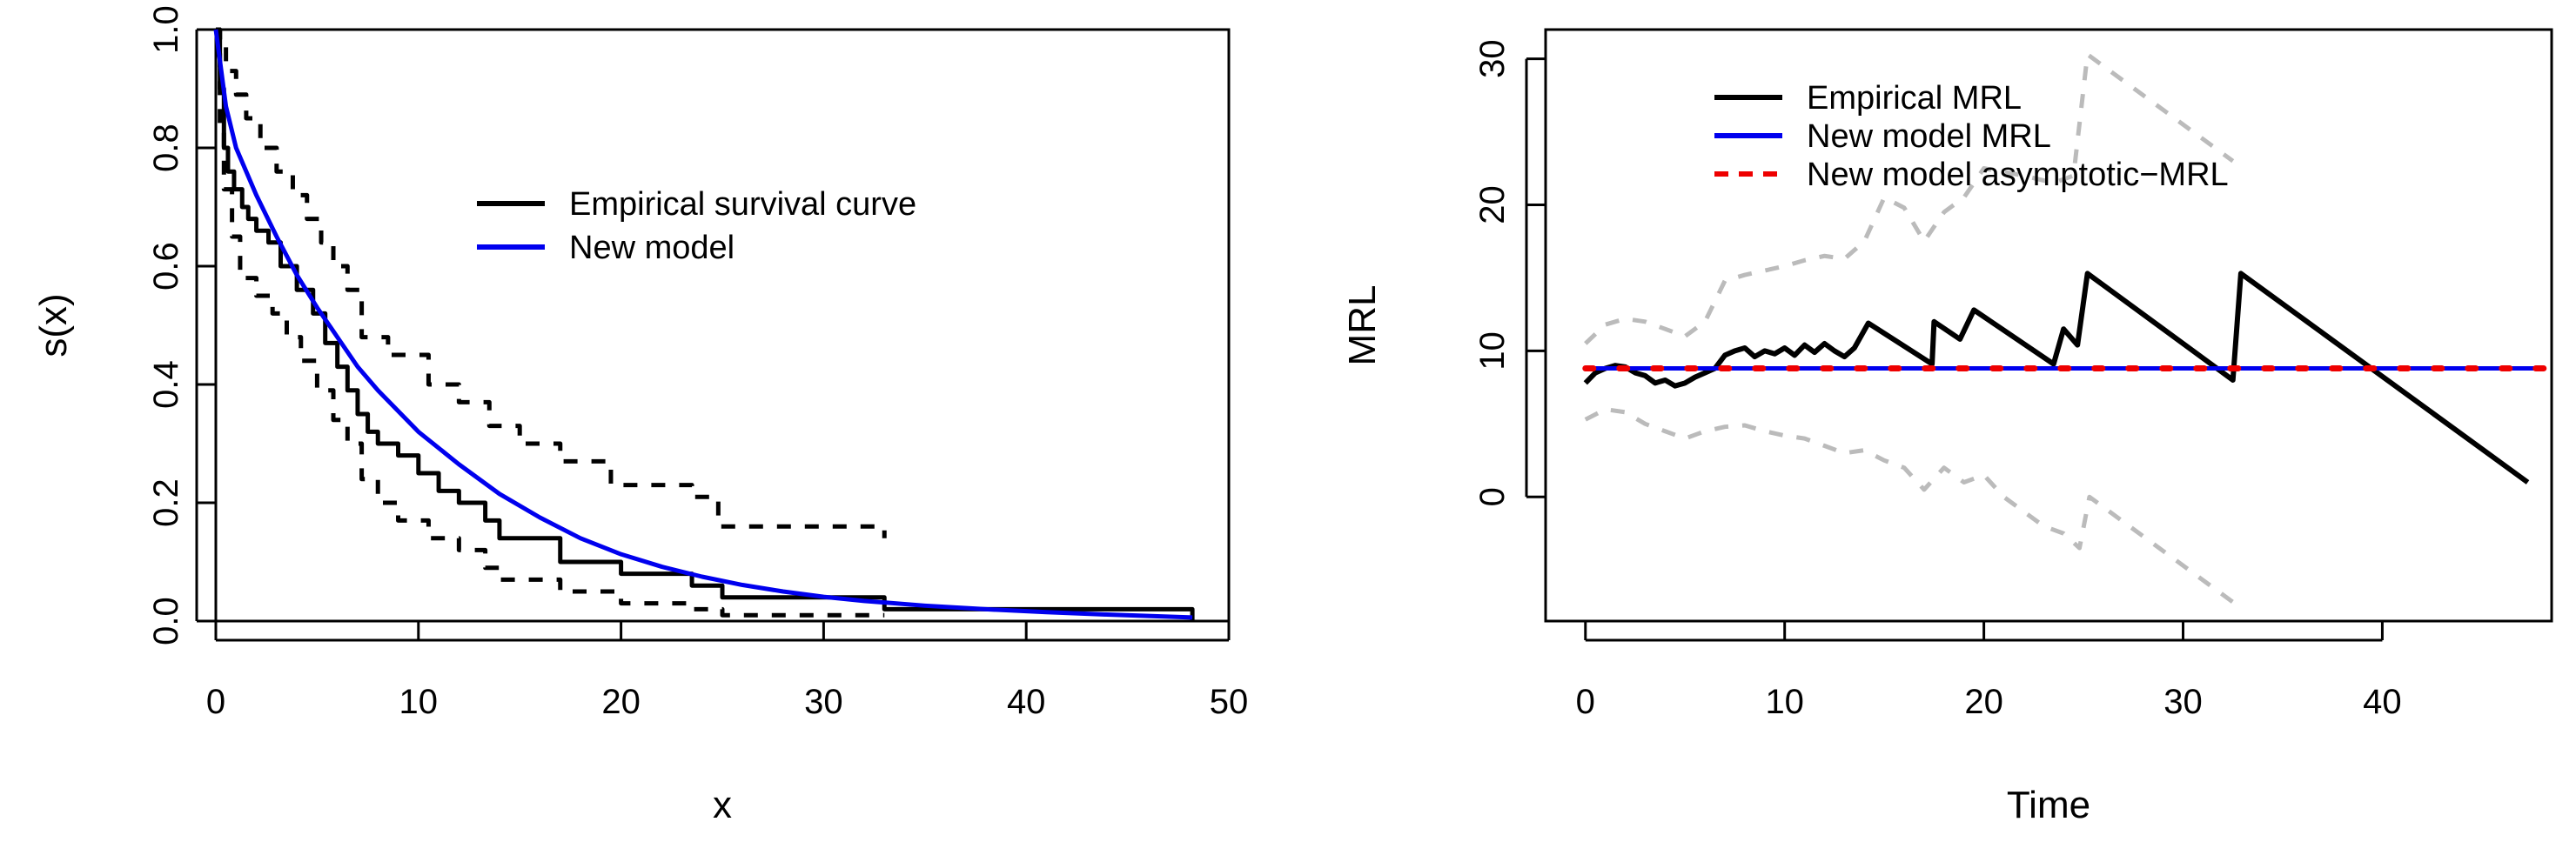  Describe the element at coordinates (166, 148) in the screenshot. I see `y-tick-label: 0.8` at that location.